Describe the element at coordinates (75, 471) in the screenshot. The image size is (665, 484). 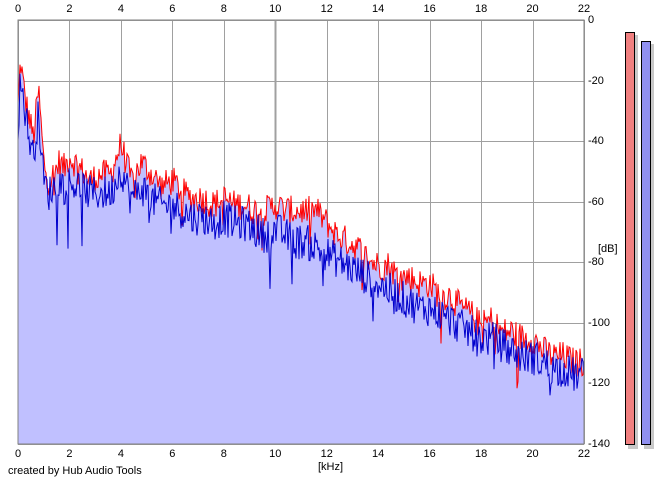
I see `credit-text: created by Hub Audio Tools` at that location.